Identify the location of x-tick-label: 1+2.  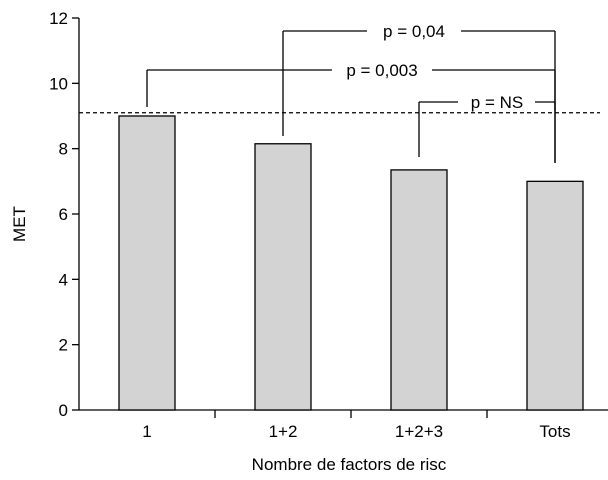
(283, 431).